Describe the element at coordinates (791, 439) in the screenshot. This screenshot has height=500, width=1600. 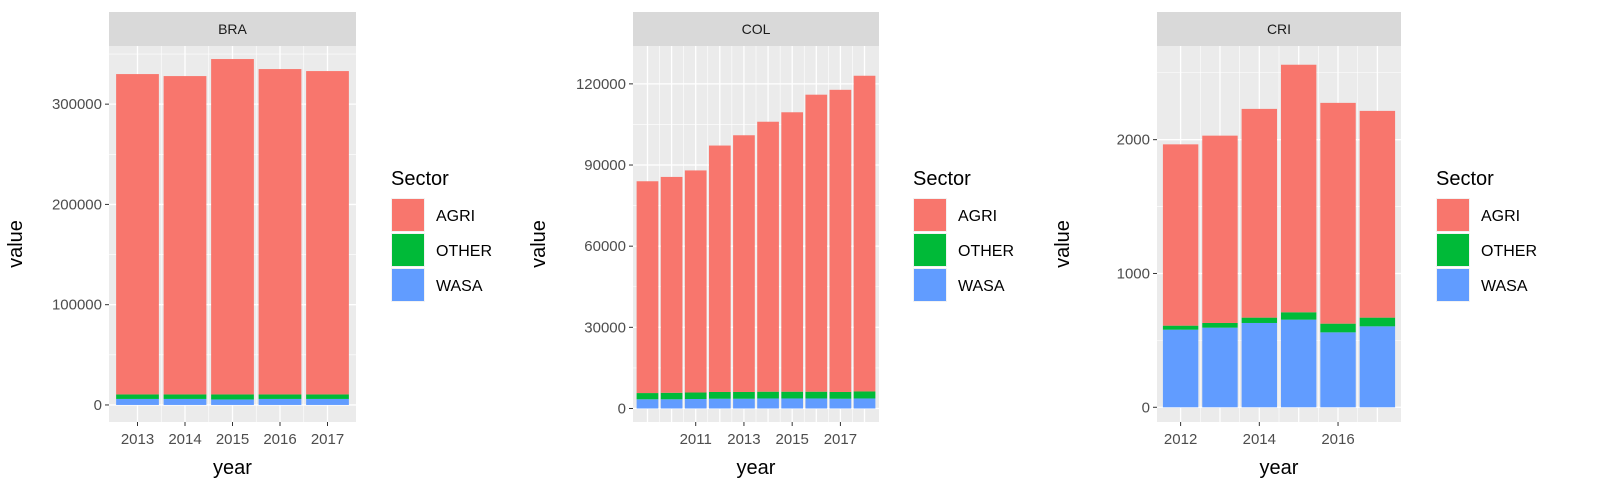
I see `x-tick-label: 2015` at that location.